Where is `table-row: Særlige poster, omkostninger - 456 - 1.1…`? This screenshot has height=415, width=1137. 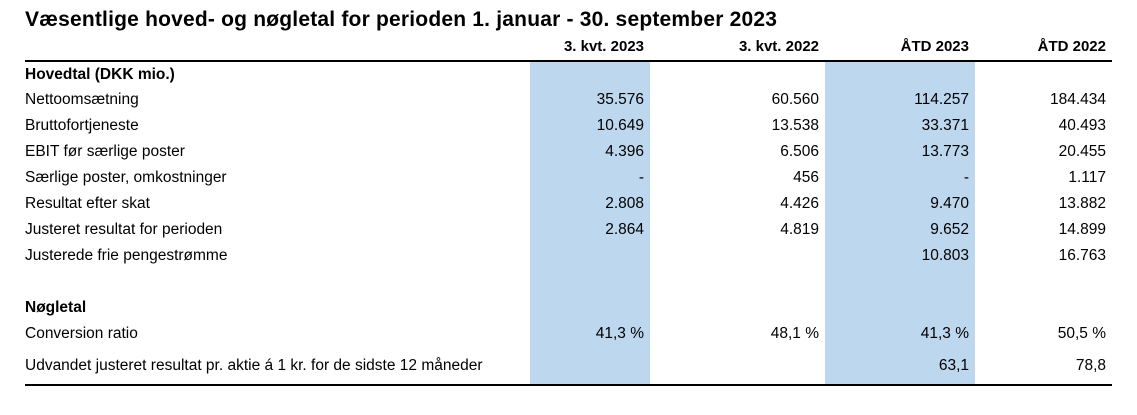
table-row: Særlige poster, omkostninger - 456 - 1.1… is located at coordinates (568, 178).